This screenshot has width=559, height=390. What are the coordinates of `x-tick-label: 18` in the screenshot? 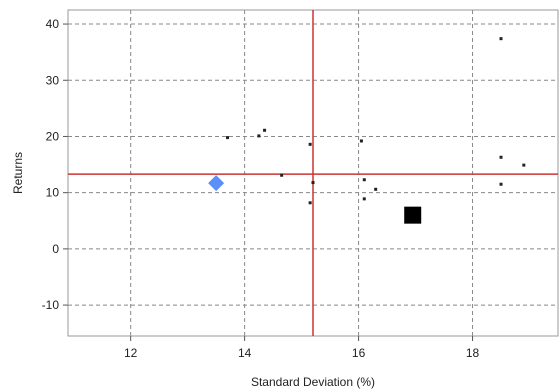 It's located at (473, 353).